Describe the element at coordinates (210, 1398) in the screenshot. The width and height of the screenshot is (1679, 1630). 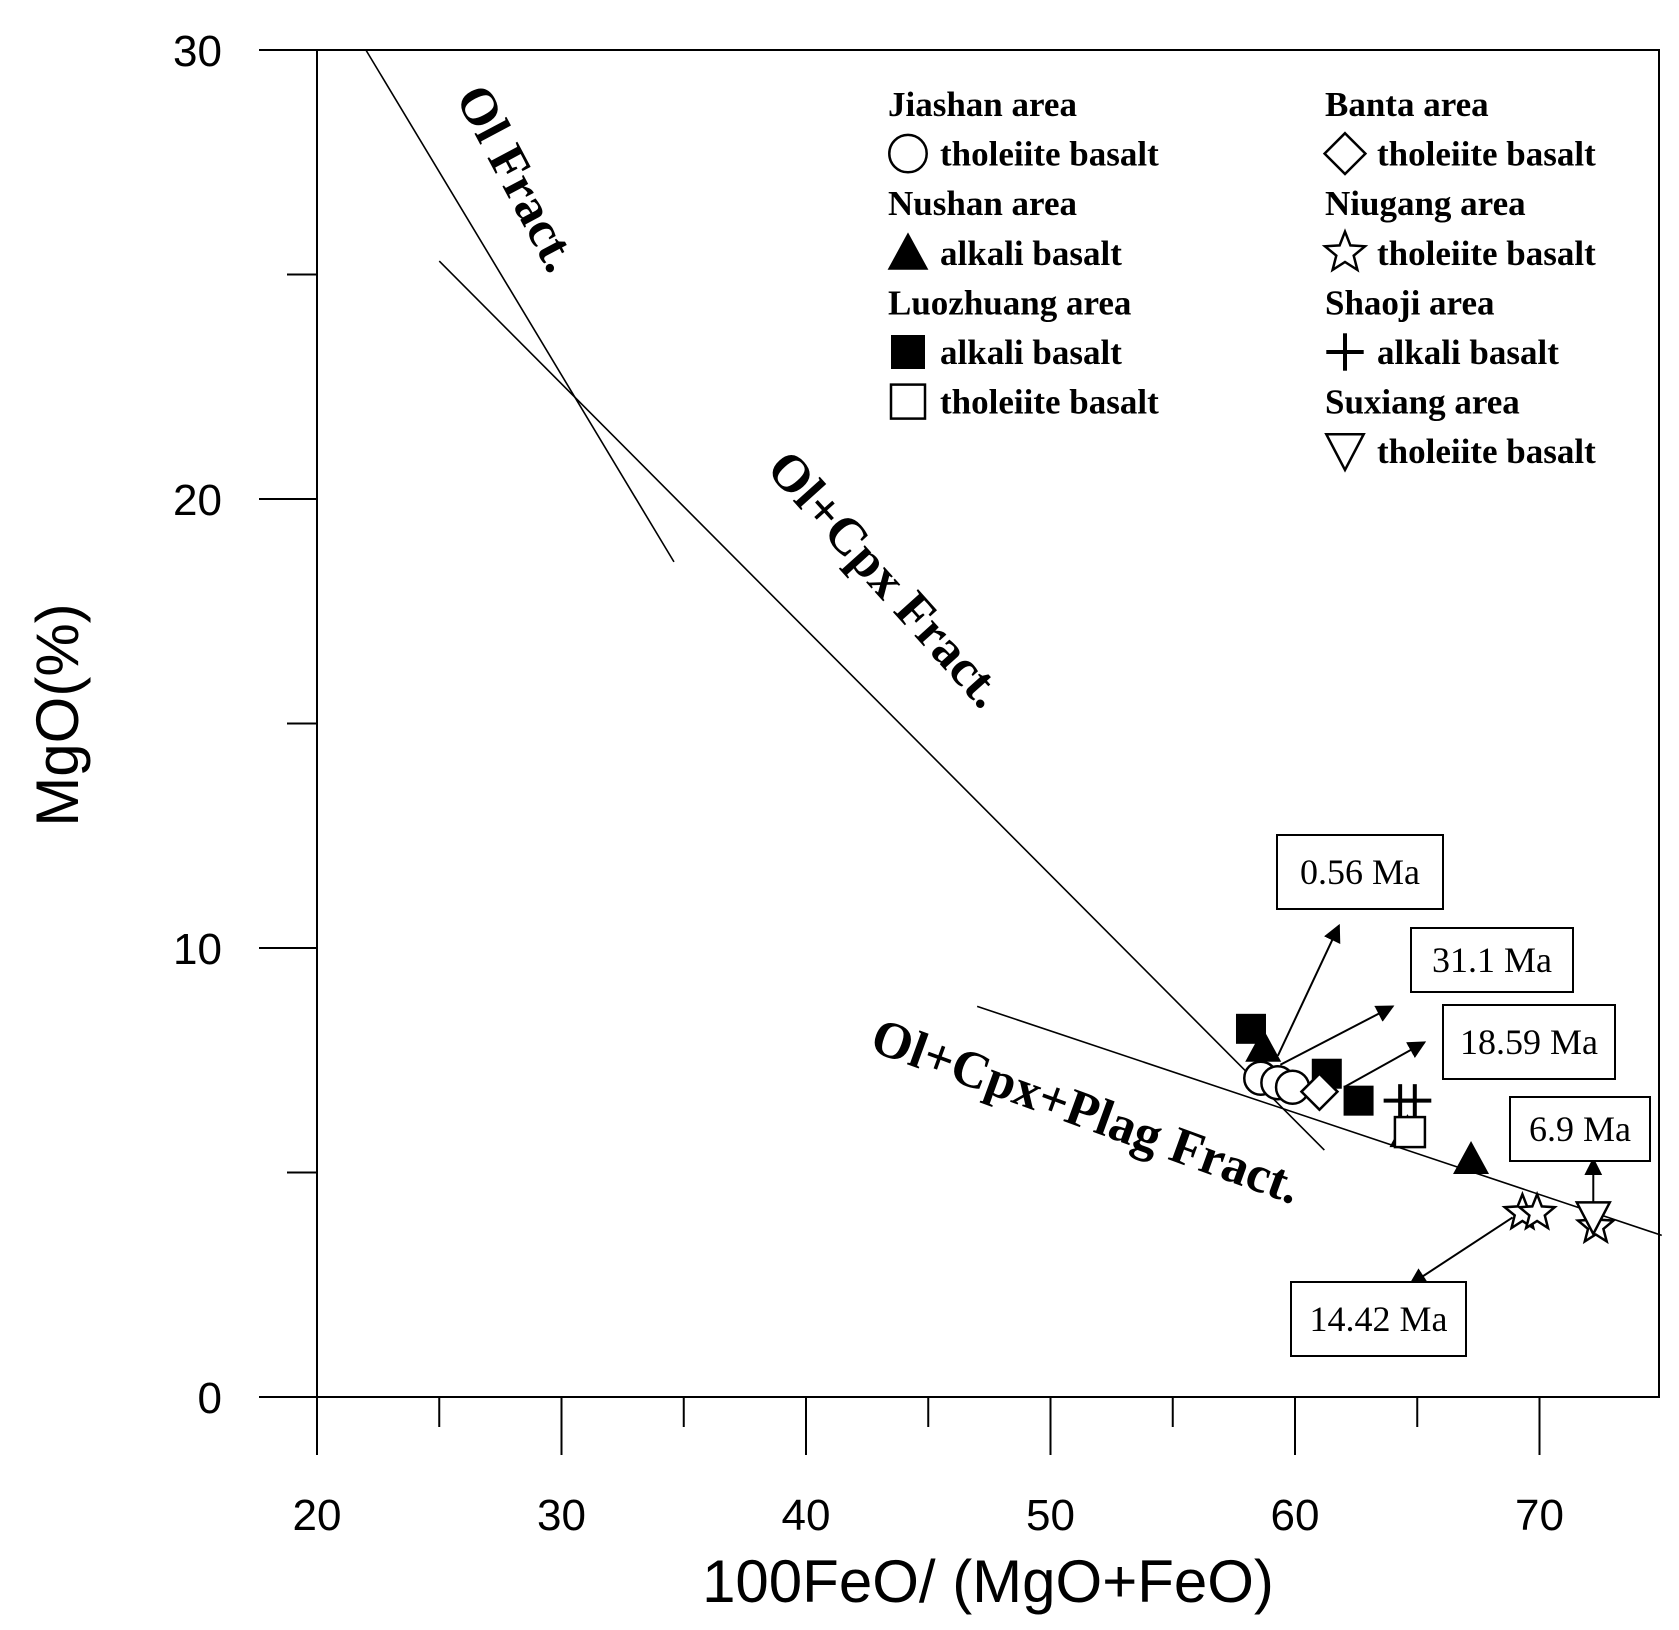
I see `y-tick-label: 0` at that location.